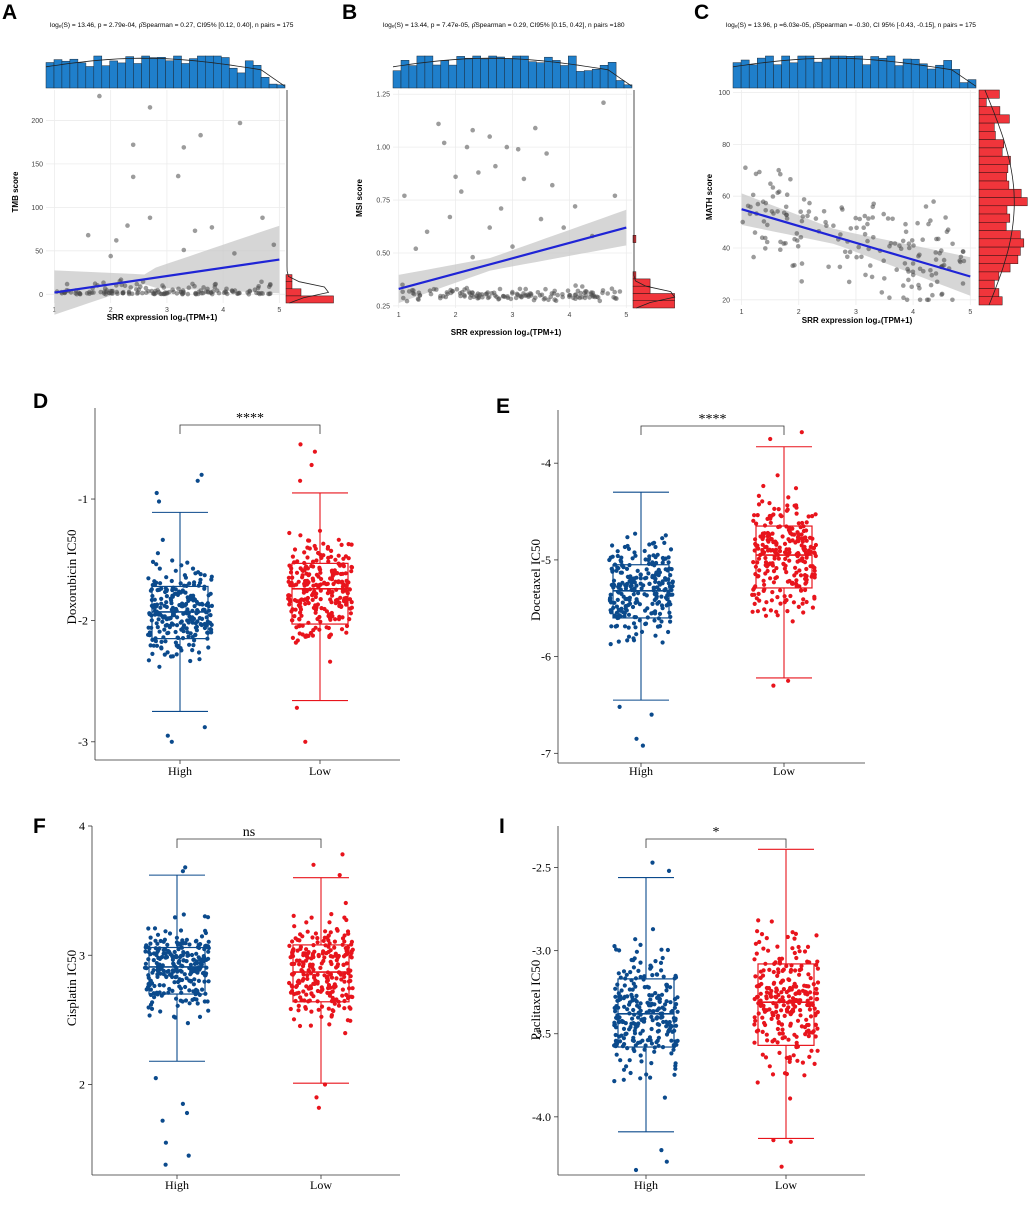 Image resolution: width=1031 pixels, height=1210 pixels. I want to click on box, so click(177, 970).